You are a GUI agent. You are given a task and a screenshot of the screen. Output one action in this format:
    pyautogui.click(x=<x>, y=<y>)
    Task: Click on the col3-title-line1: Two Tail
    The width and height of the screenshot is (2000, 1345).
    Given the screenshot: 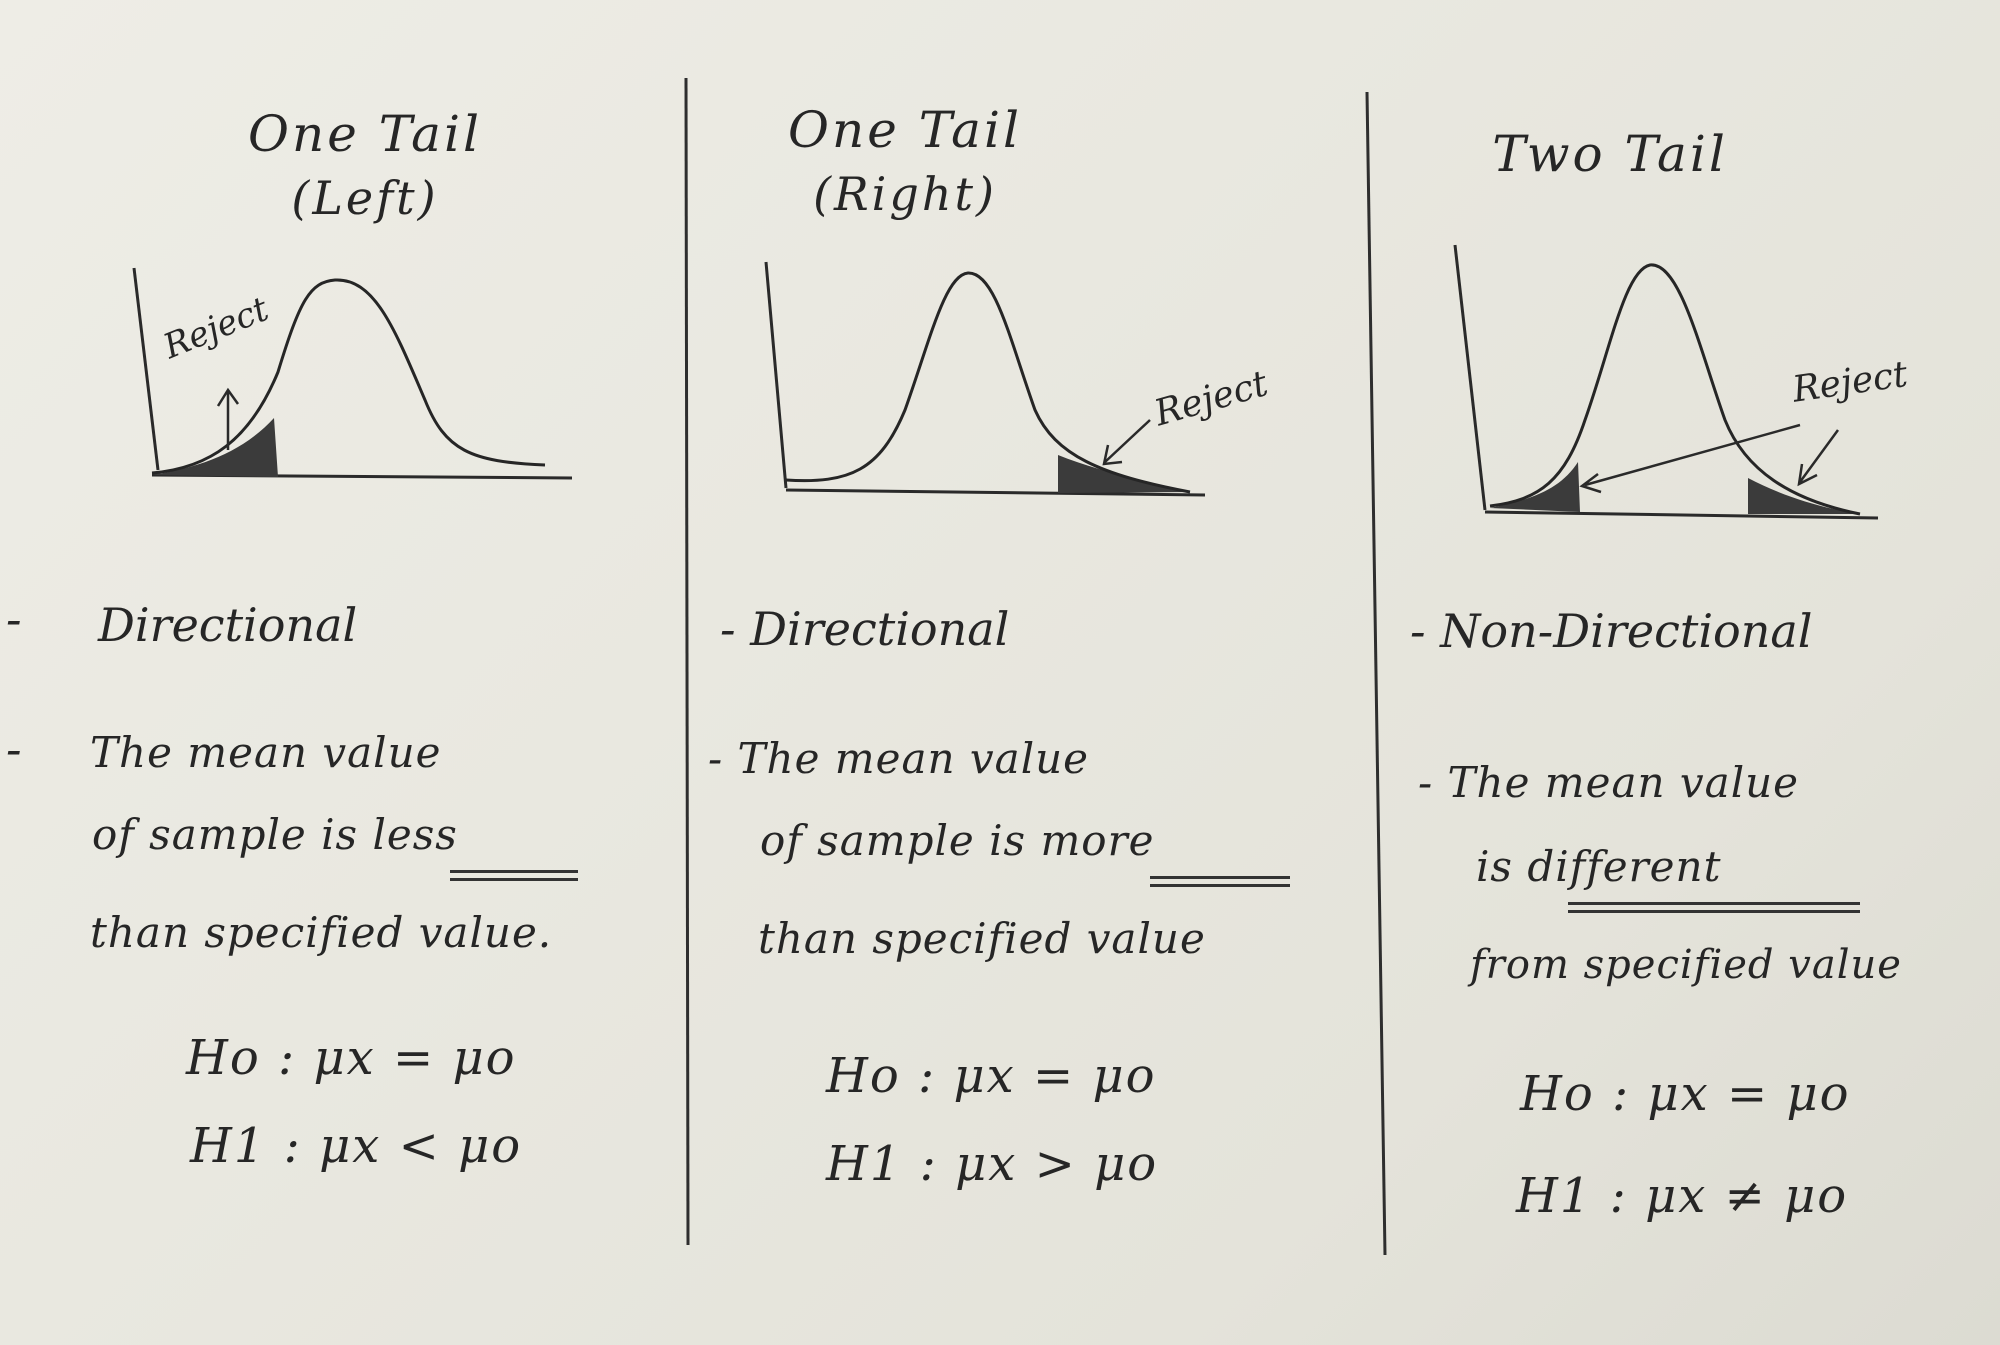 What is the action you would take?
    pyautogui.click(x=1610, y=154)
    